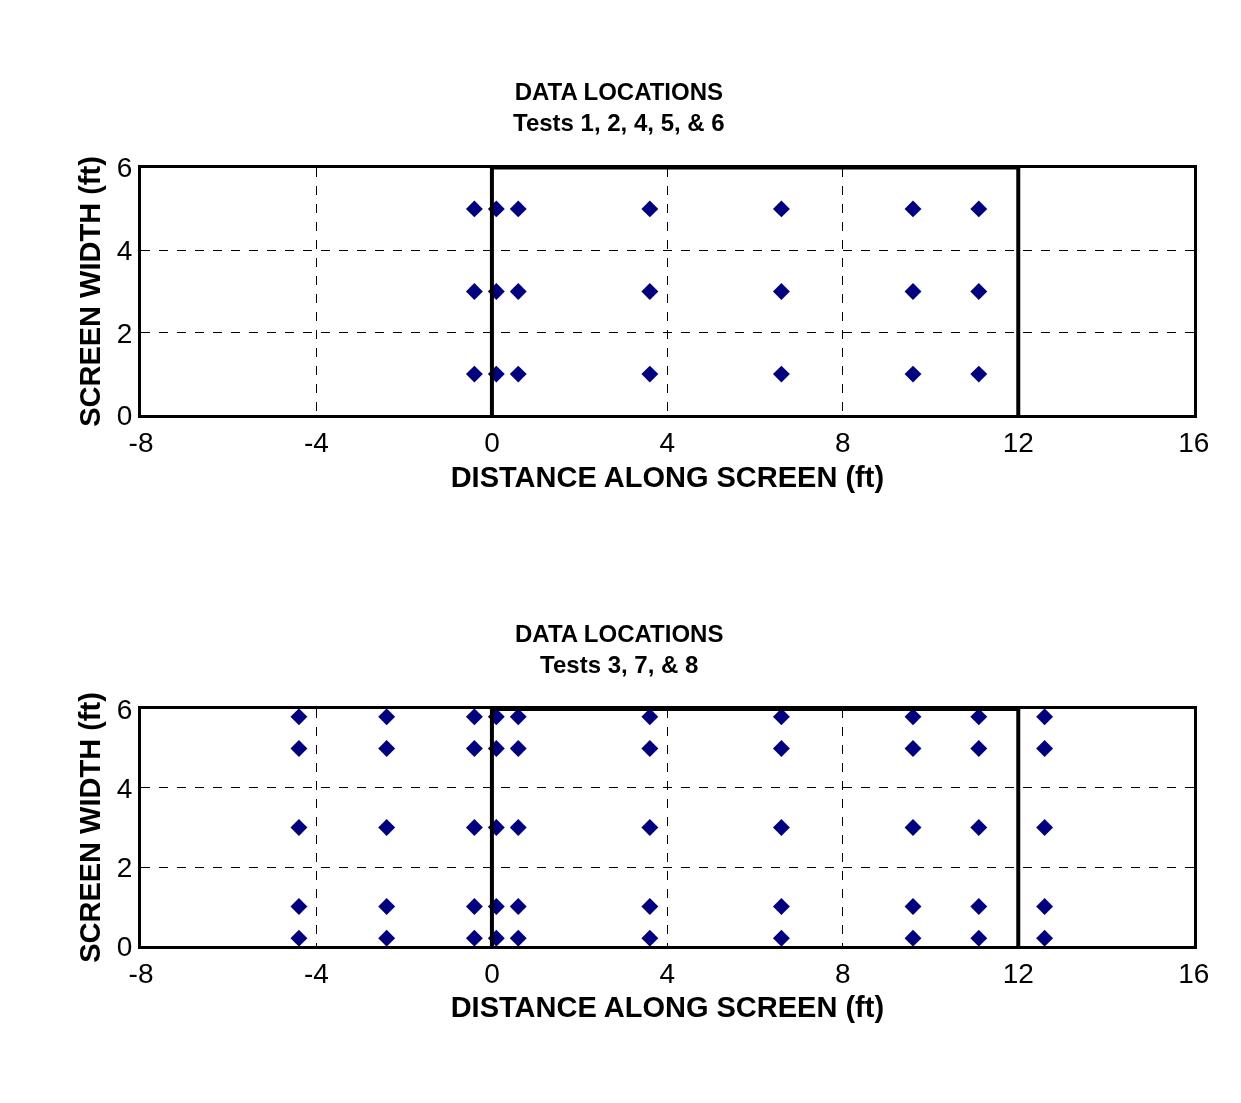 Image resolution: width=1241 pixels, height=1103 pixels. I want to click on chart-subtitle: Tests 3, 7, & 8, so click(619, 665).